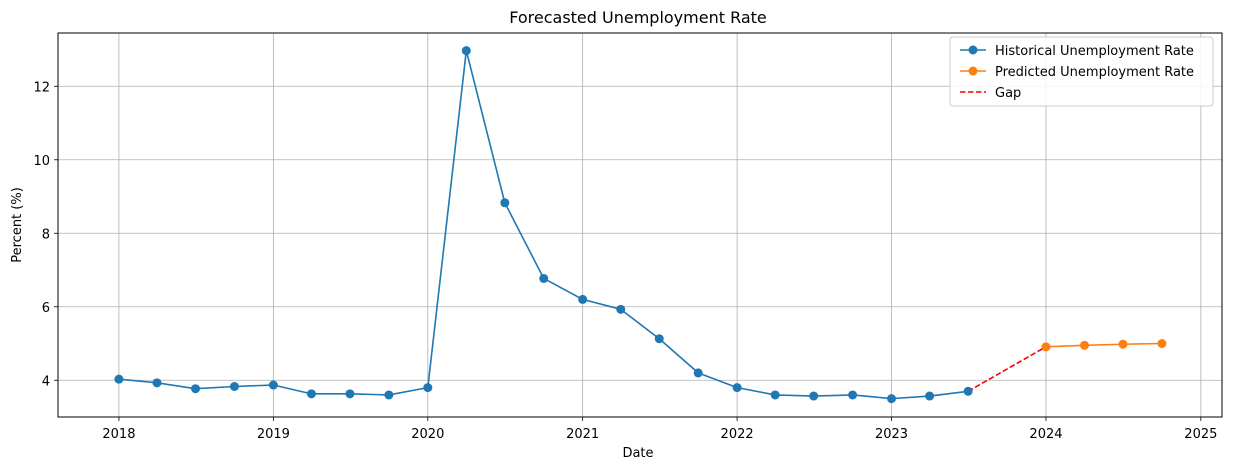  Describe the element at coordinates (1045, 434) in the screenshot. I see `x-tick-label: 2024` at that location.